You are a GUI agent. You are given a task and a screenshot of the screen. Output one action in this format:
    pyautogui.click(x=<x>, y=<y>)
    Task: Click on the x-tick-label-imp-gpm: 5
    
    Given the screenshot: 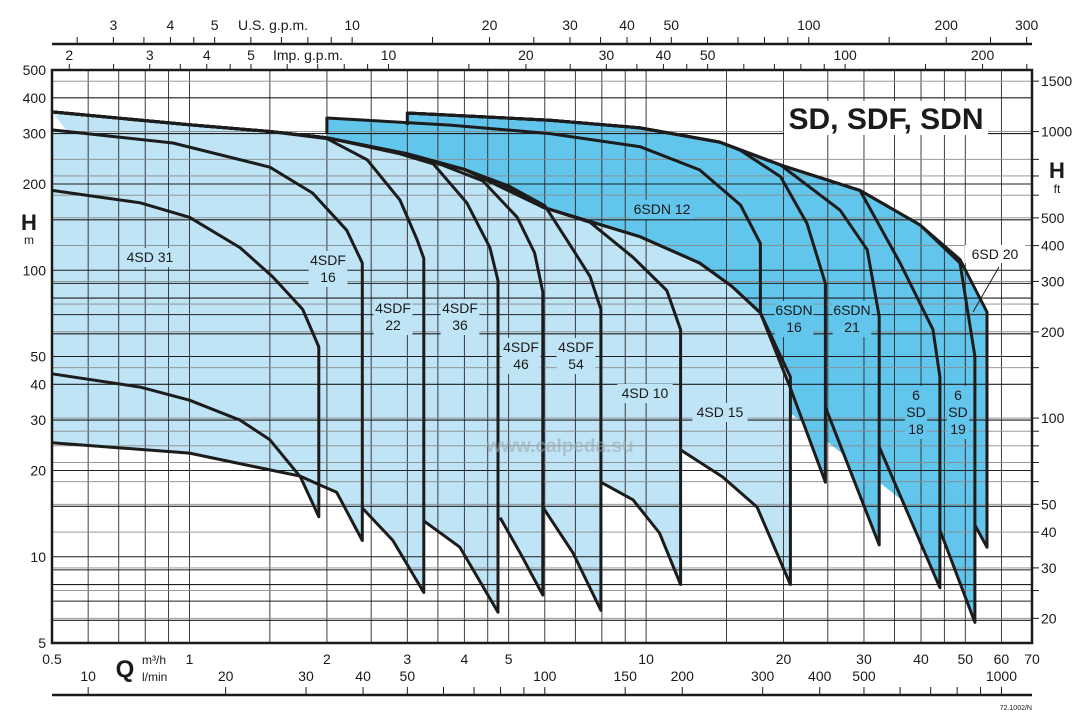 What is the action you would take?
    pyautogui.click(x=251, y=55)
    